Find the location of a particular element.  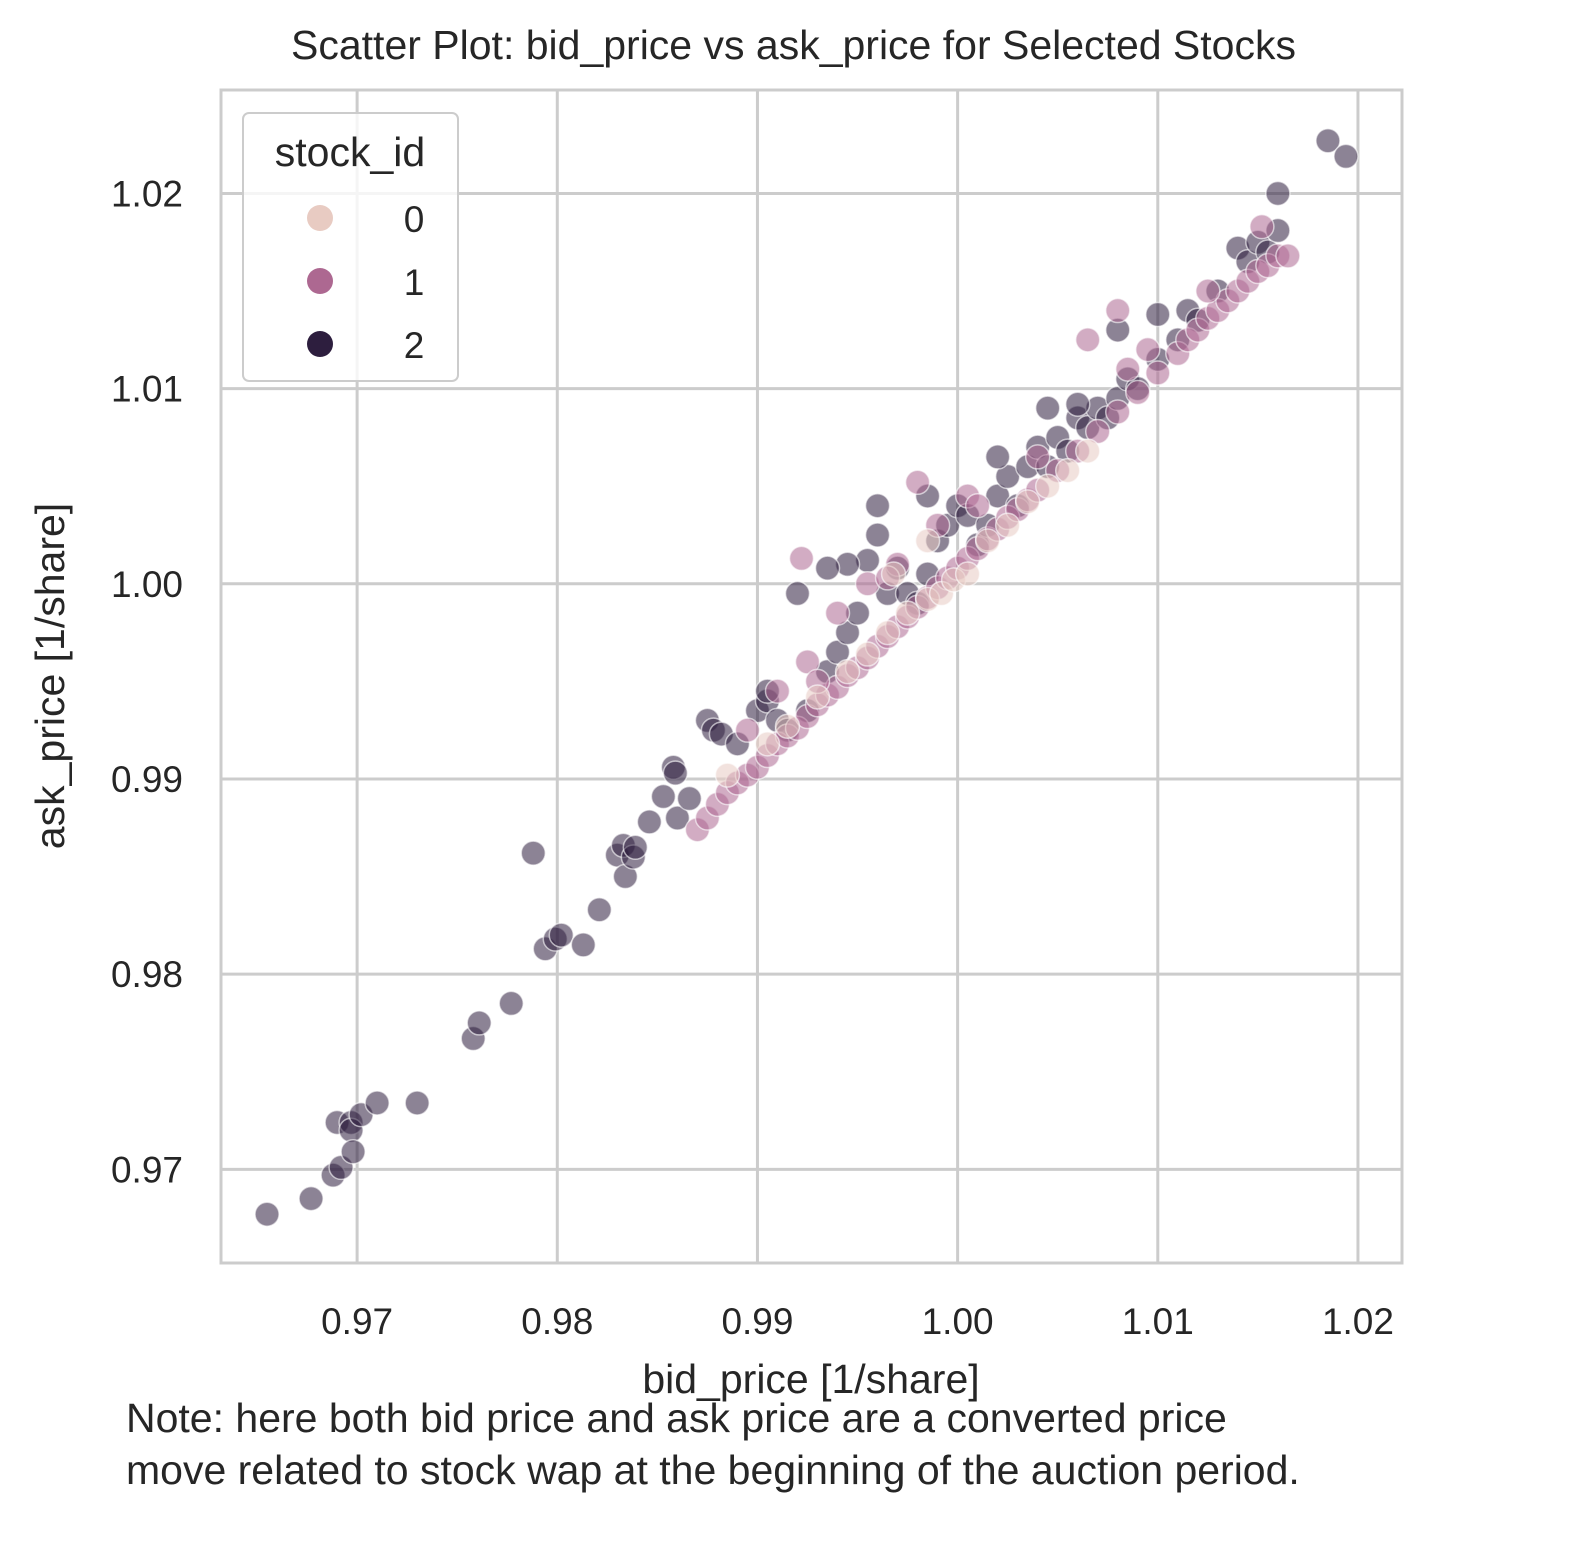

y-tick-label: 0.99 is located at coordinates (147, 779).